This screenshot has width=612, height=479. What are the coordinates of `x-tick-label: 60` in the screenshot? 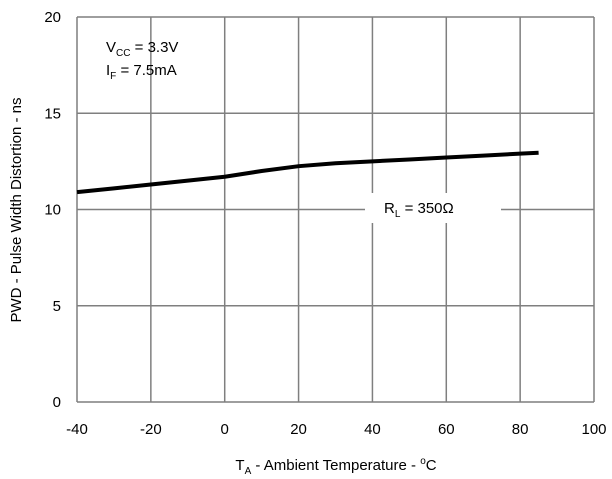 It's located at (446, 429).